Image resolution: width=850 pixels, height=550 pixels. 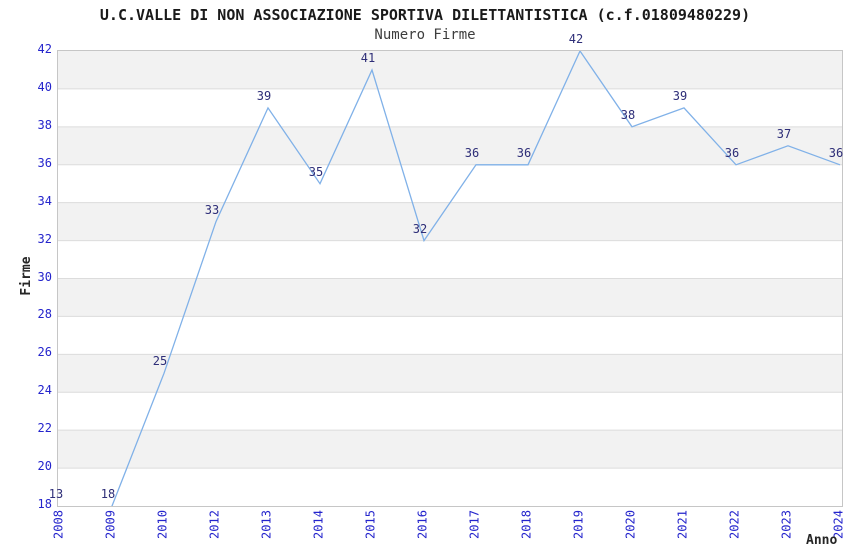 I want to click on x-tick-label: 2010, so click(x=162, y=524).